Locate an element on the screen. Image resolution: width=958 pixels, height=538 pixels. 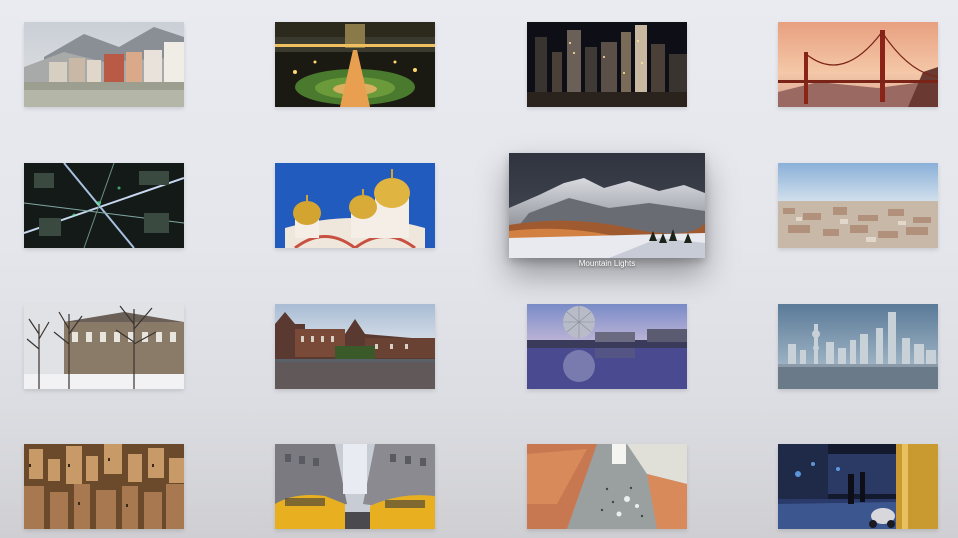
photo-tile-dome-reflection is located at coordinates (607, 346).